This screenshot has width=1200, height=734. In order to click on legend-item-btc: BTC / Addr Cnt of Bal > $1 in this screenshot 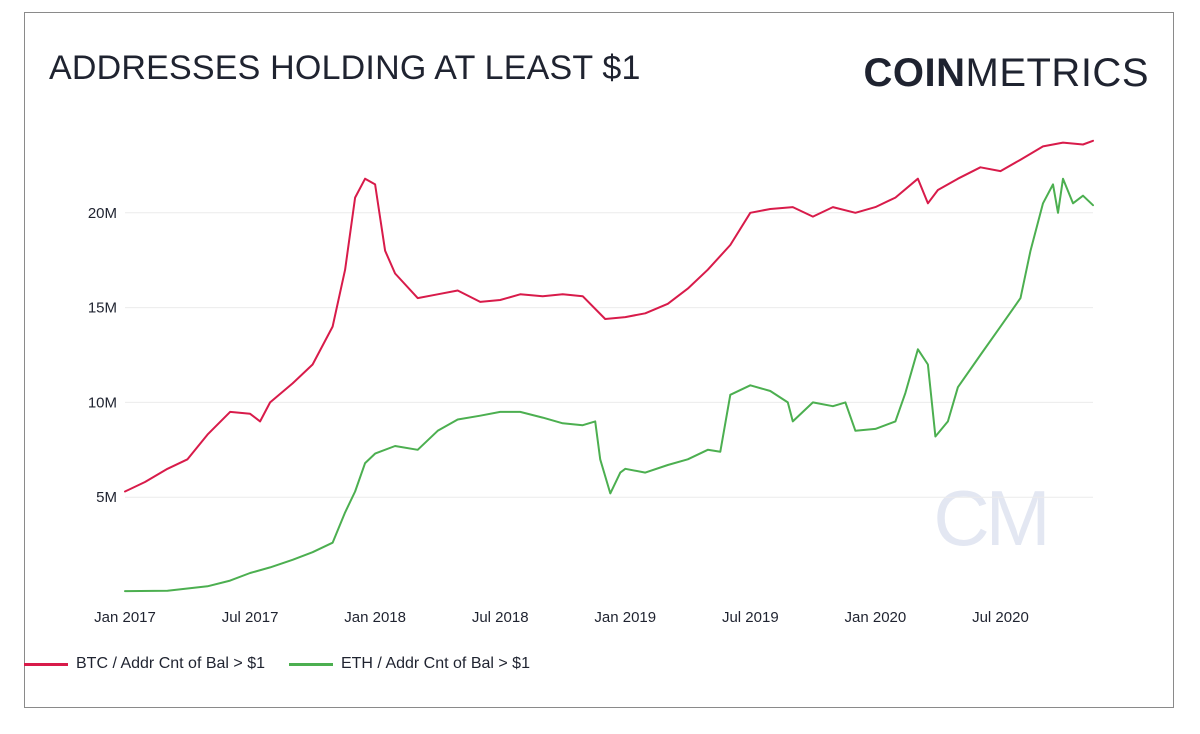, I will do `click(144, 664)`.